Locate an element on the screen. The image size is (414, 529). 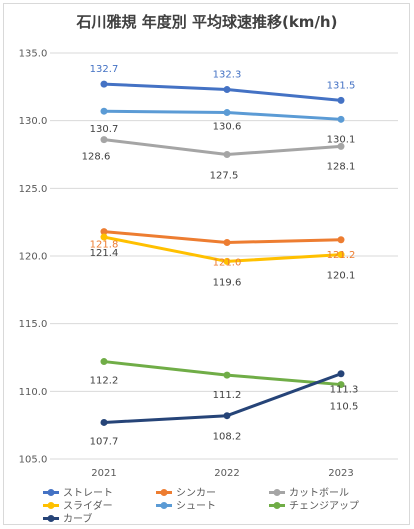
x-axis-ticks: 2021 2022 2023 is located at coordinates (222, 473).